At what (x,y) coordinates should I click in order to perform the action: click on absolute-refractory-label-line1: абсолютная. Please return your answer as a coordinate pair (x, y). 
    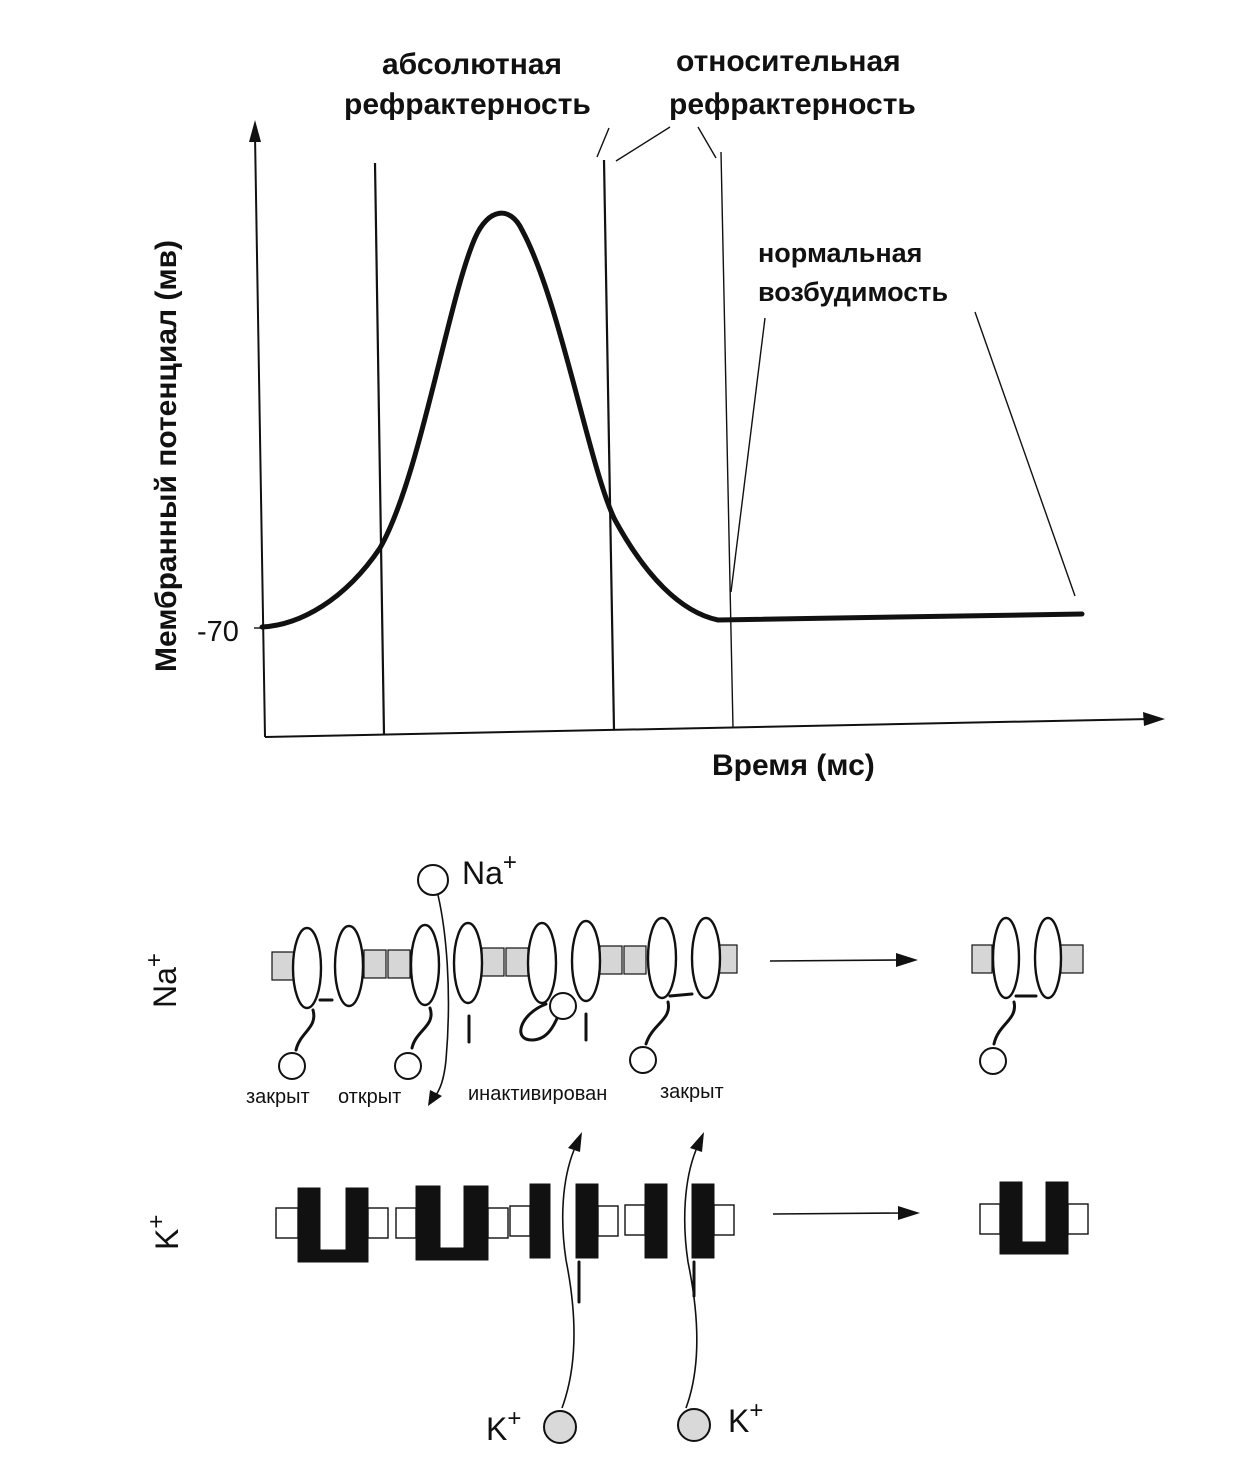
    Looking at the image, I should click on (472, 64).